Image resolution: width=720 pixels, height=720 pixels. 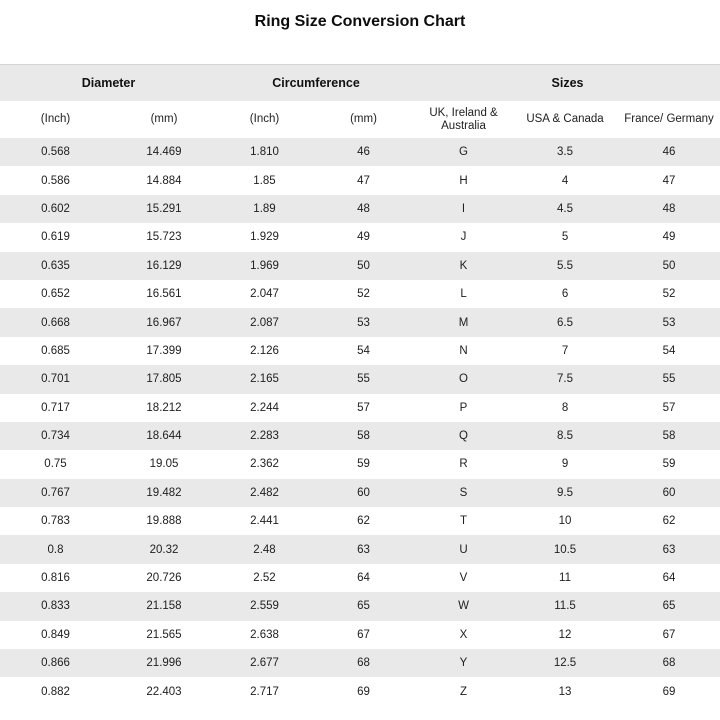 What do you see at coordinates (565, 208) in the screenshot?
I see `table-cell: 4.5` at bounding box center [565, 208].